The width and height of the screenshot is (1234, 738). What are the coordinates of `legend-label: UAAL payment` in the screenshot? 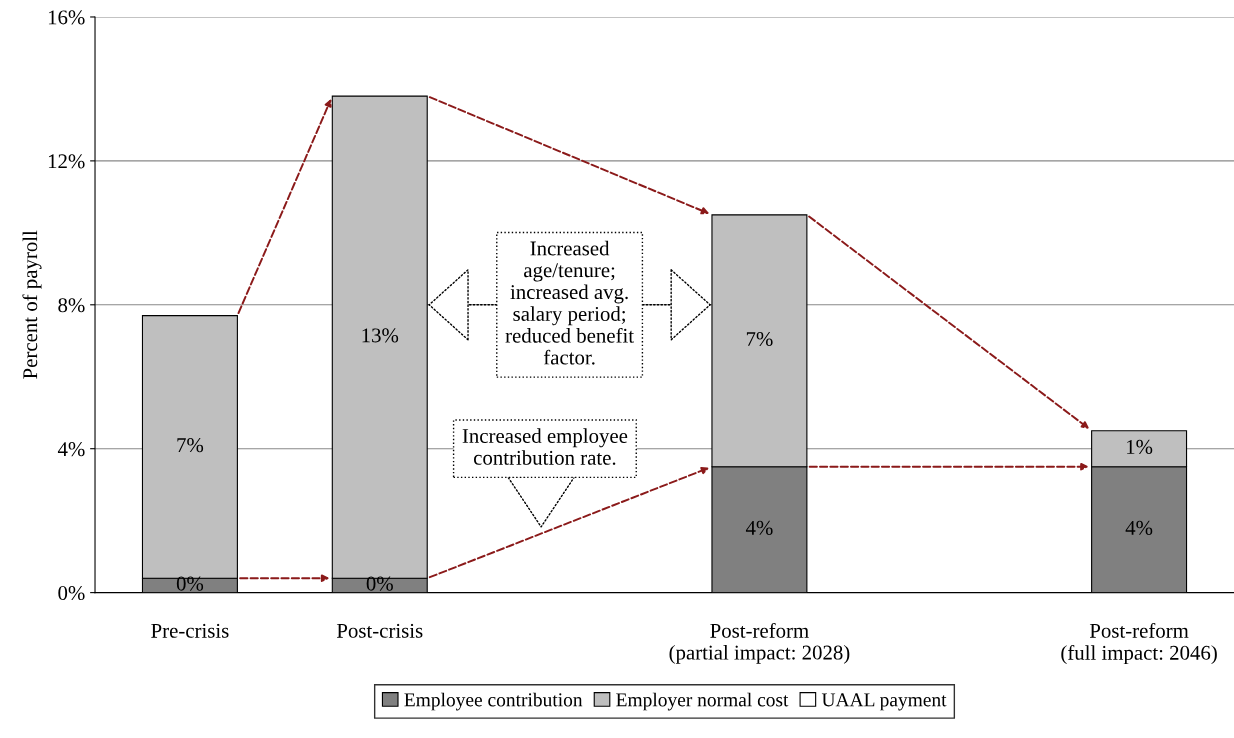 It's located at (884, 702).